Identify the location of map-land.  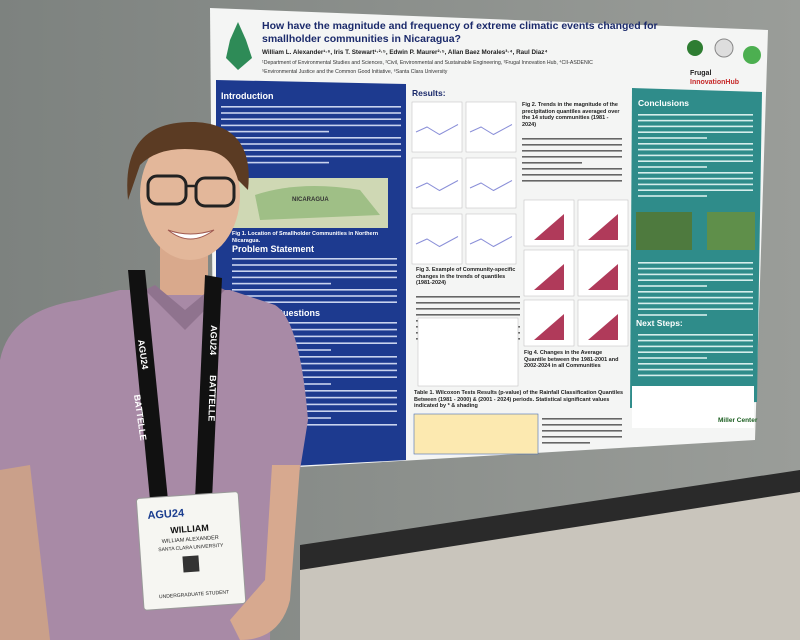
(317, 203).